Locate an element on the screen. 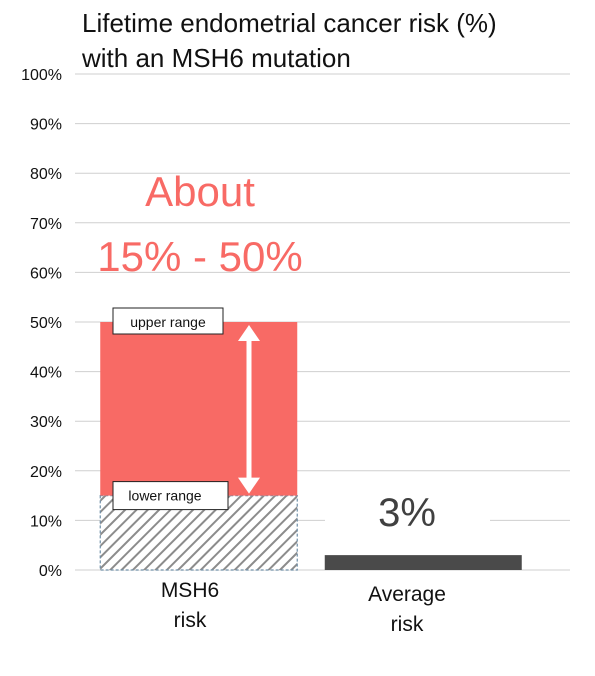 The image size is (595, 676). range-text-line-1: About is located at coordinates (200, 191).